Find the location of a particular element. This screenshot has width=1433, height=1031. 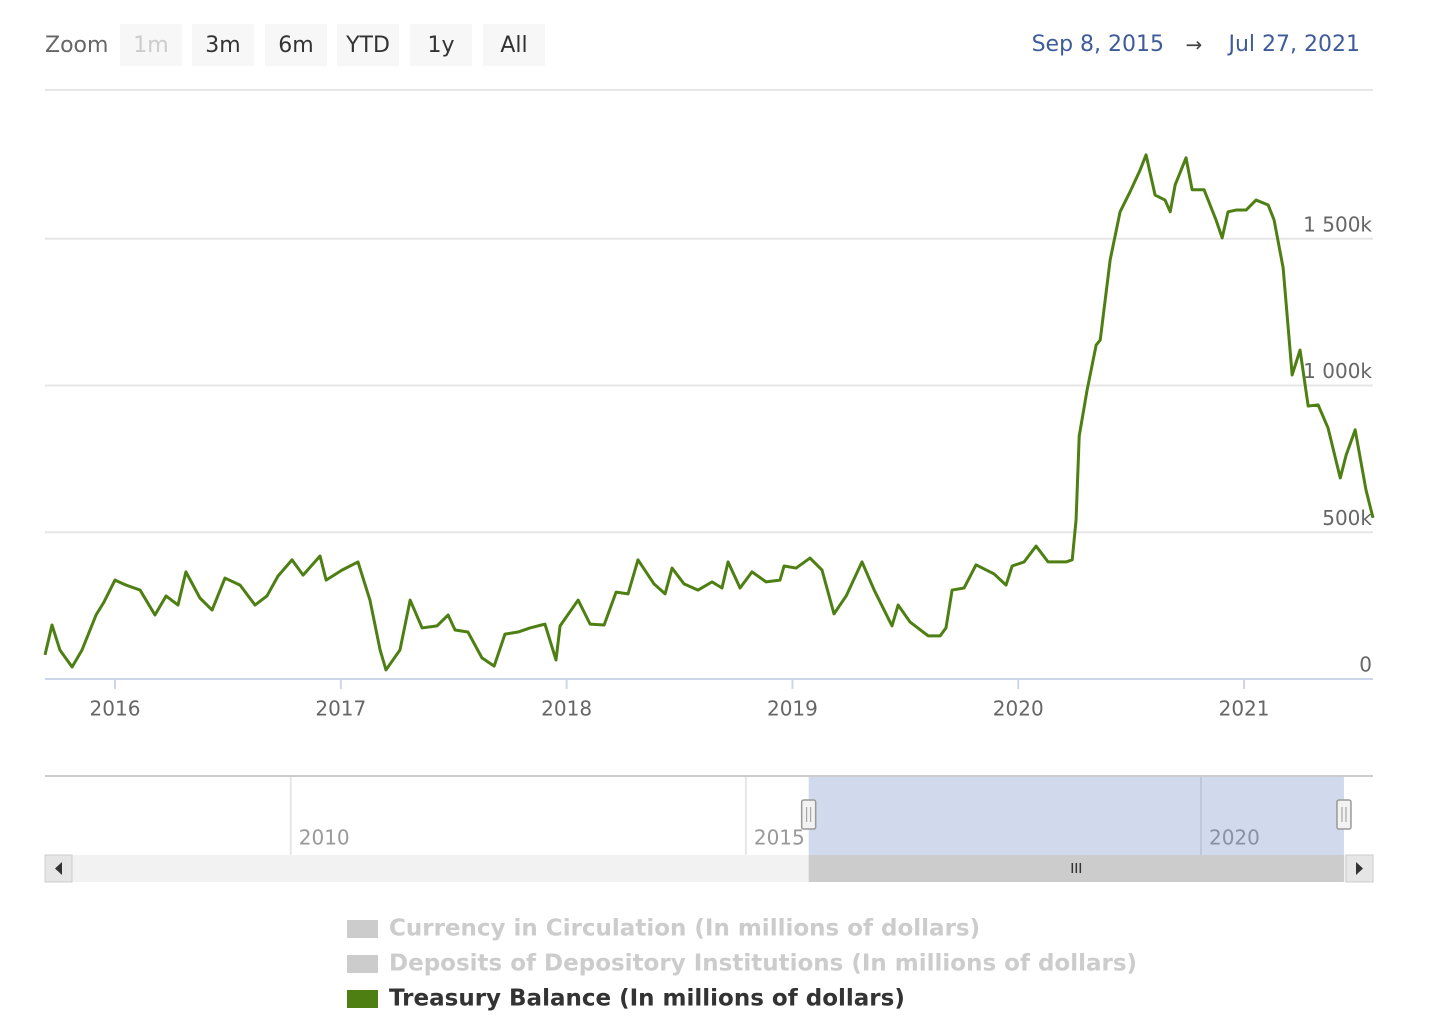

x-tick-label: 2019 is located at coordinates (792, 709).